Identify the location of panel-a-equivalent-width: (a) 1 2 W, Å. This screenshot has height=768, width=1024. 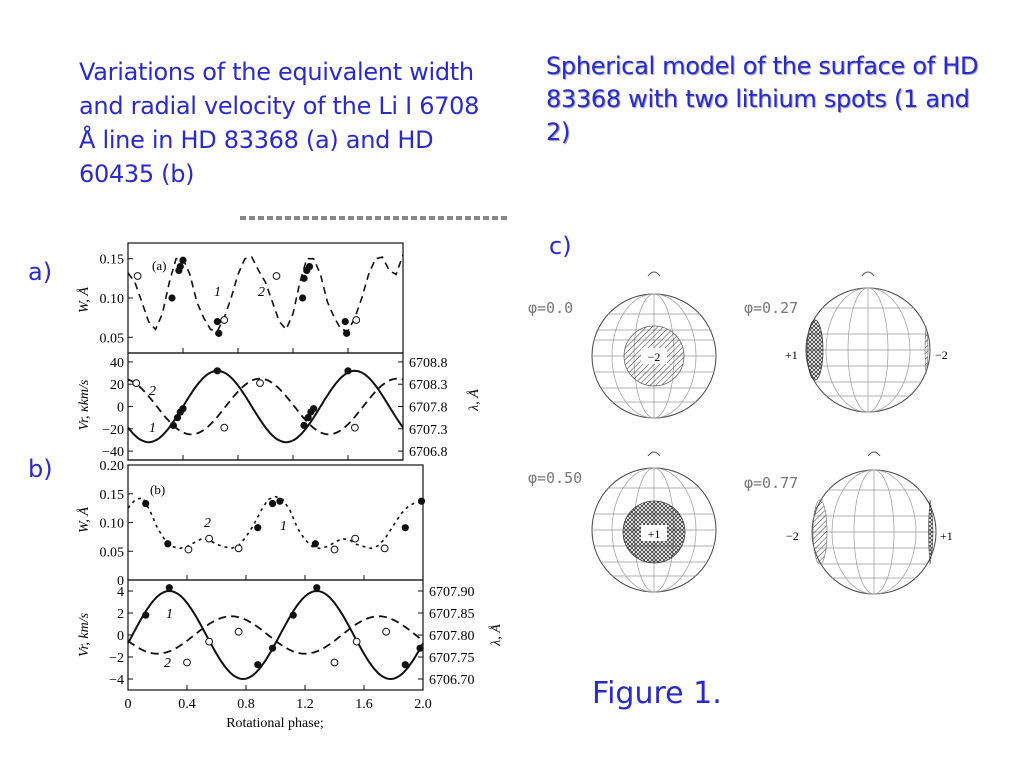
(170, 285).